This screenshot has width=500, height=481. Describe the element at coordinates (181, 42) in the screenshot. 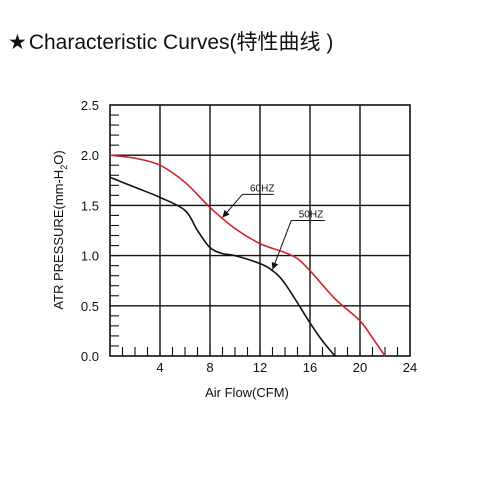

I see `chart-title-text: Characteristic Curves(特性曲线 )` at that location.